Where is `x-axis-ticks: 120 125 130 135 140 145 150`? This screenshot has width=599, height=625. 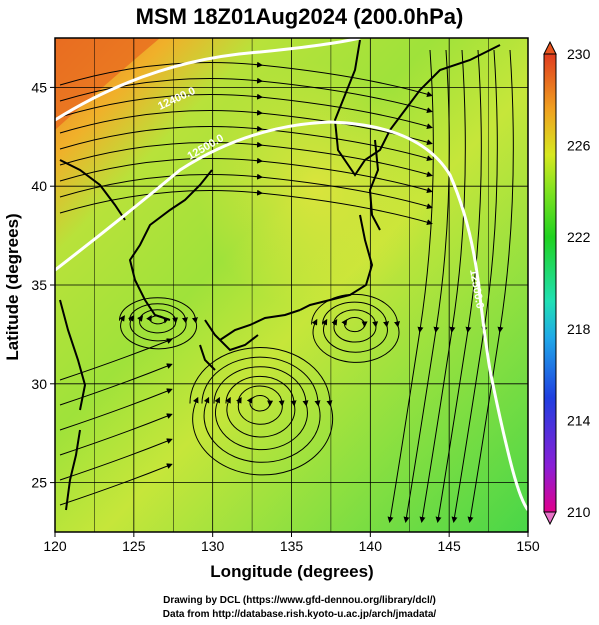 x-axis-ticks: 120 125 130 135 140 145 150 is located at coordinates (291, 543).